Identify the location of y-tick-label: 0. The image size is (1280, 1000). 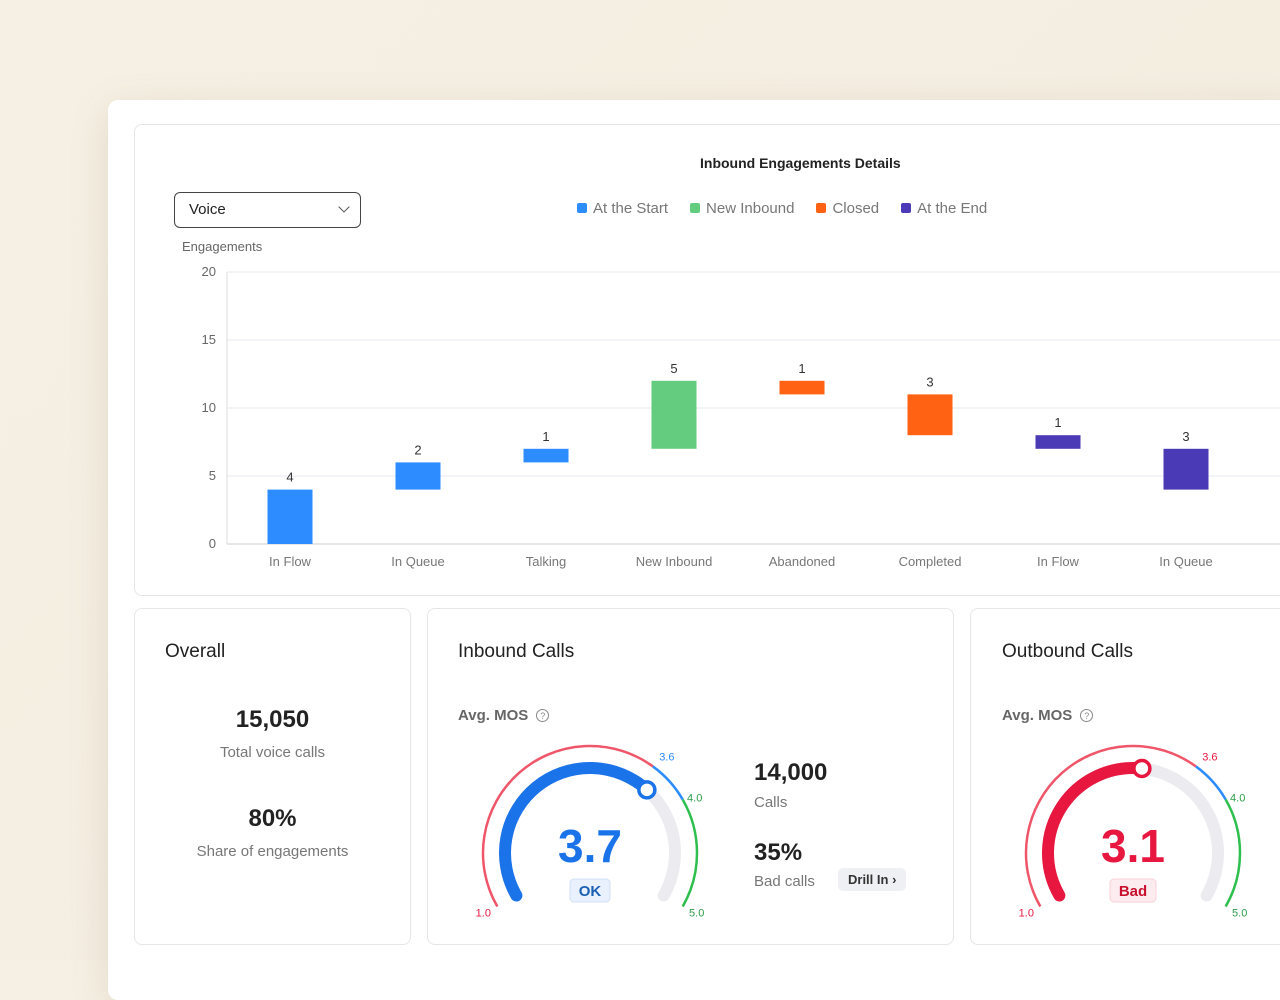
(212, 543).